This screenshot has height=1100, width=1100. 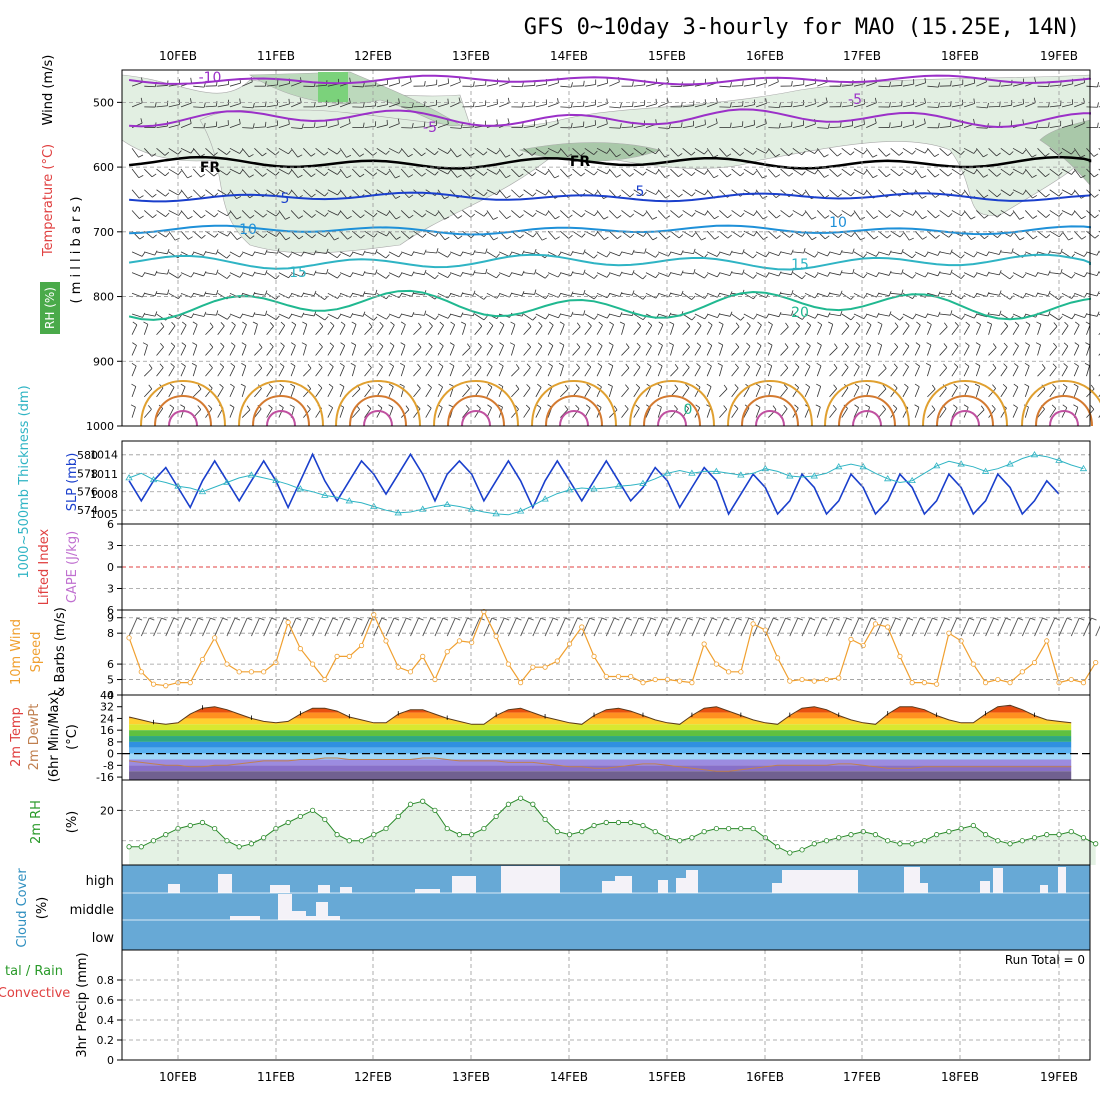 I want to click on cloud-clear-gap, so click(x=346, y=890).